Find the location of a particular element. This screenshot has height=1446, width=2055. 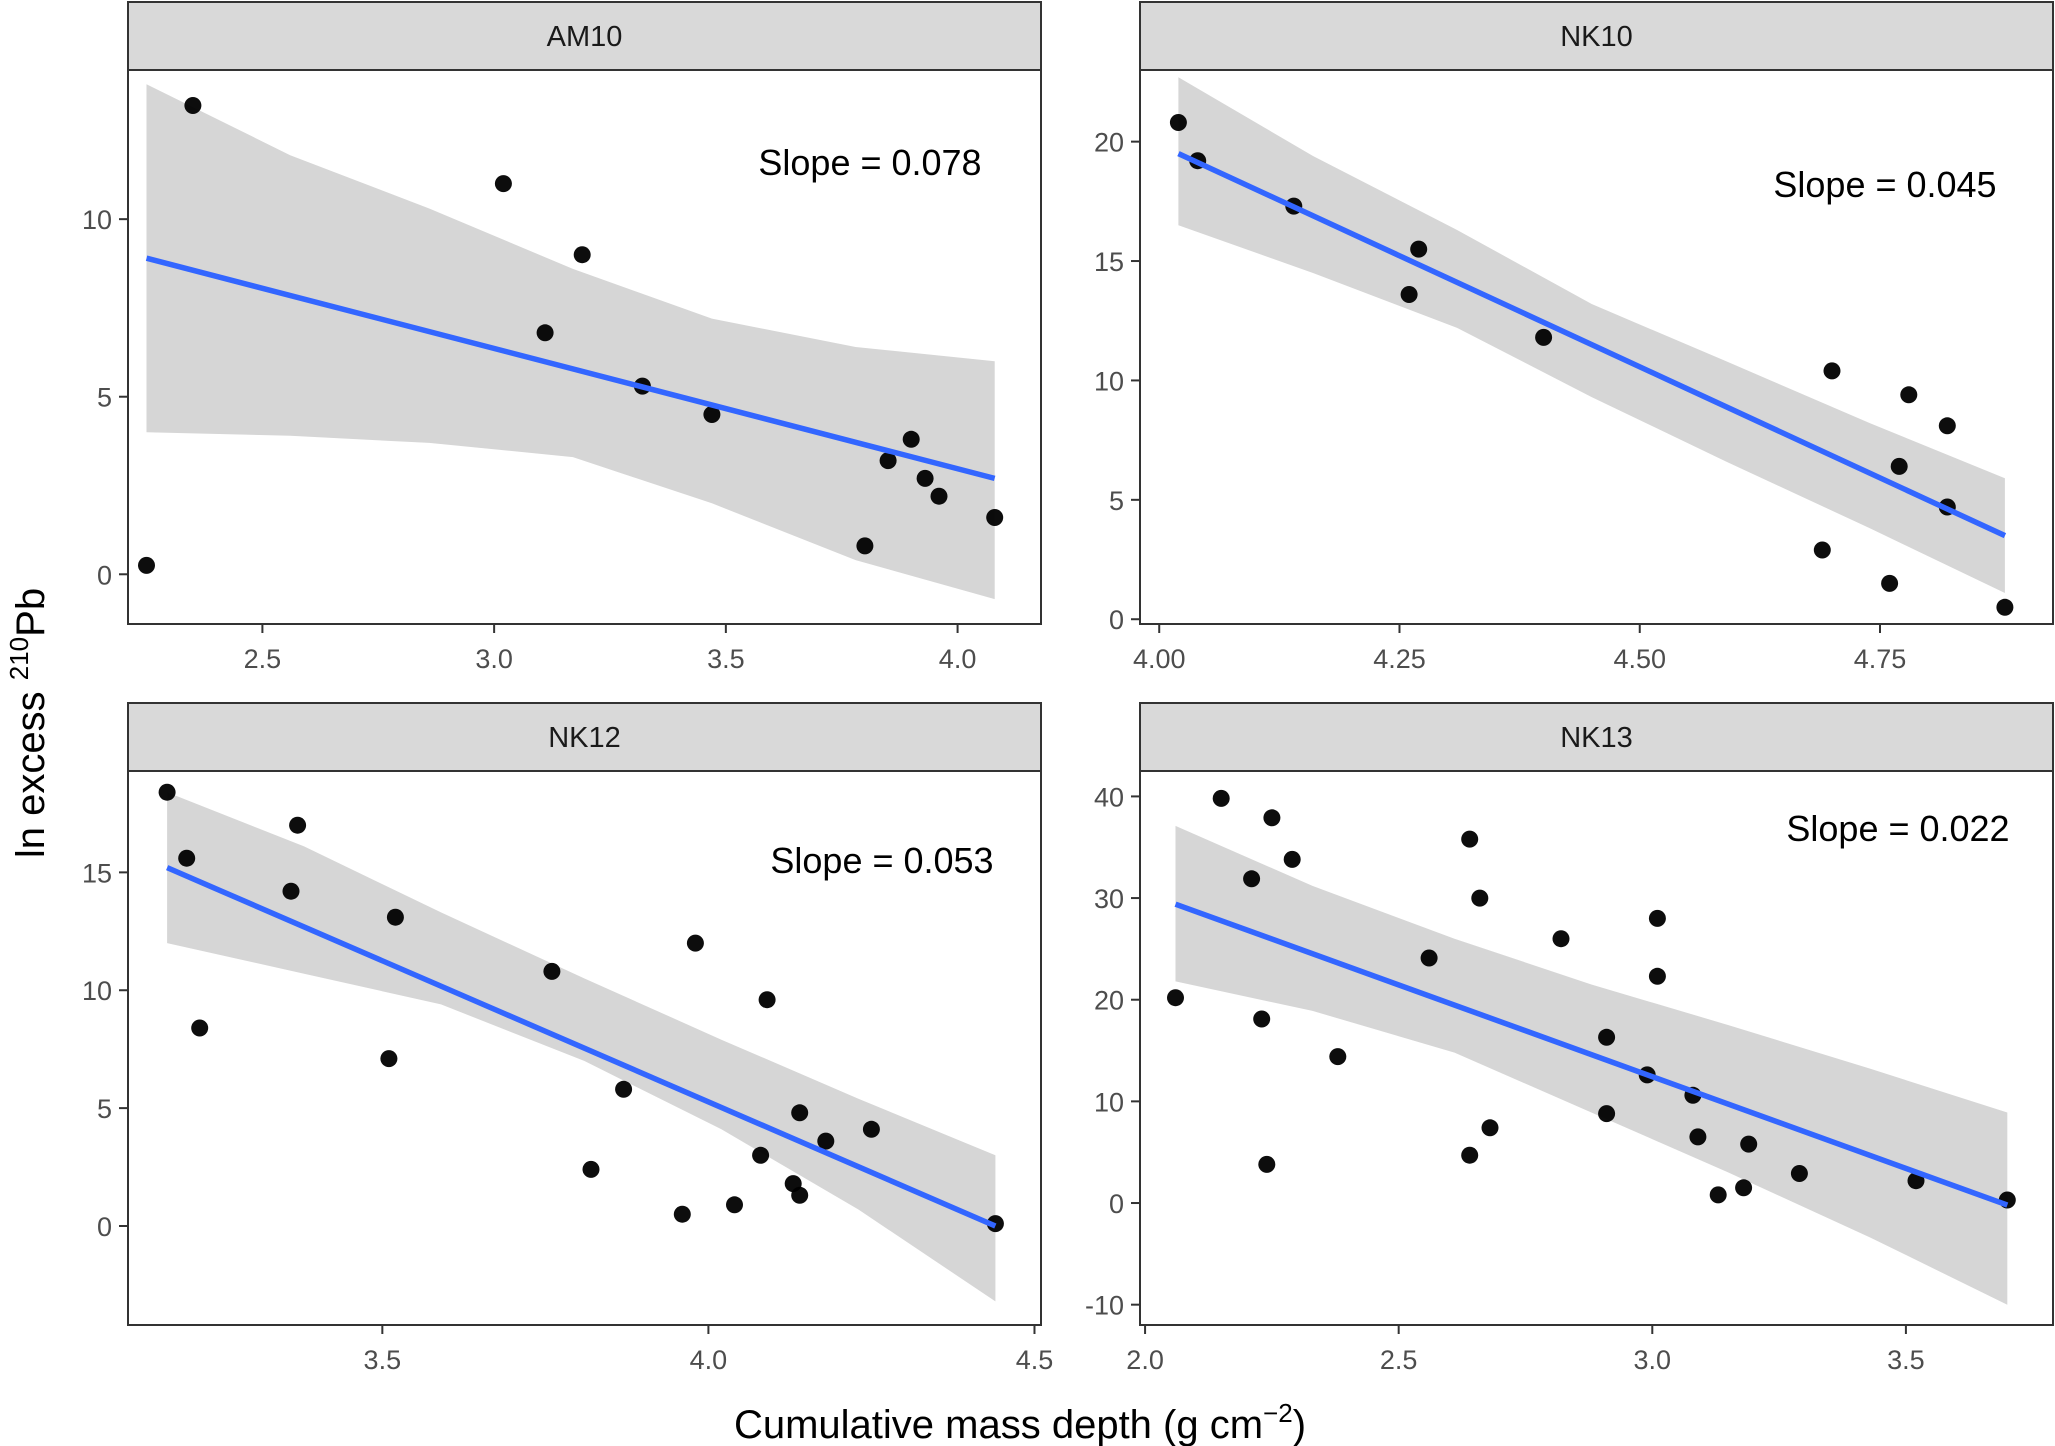

y-tick-label: 30 is located at coordinates (1109, 899).